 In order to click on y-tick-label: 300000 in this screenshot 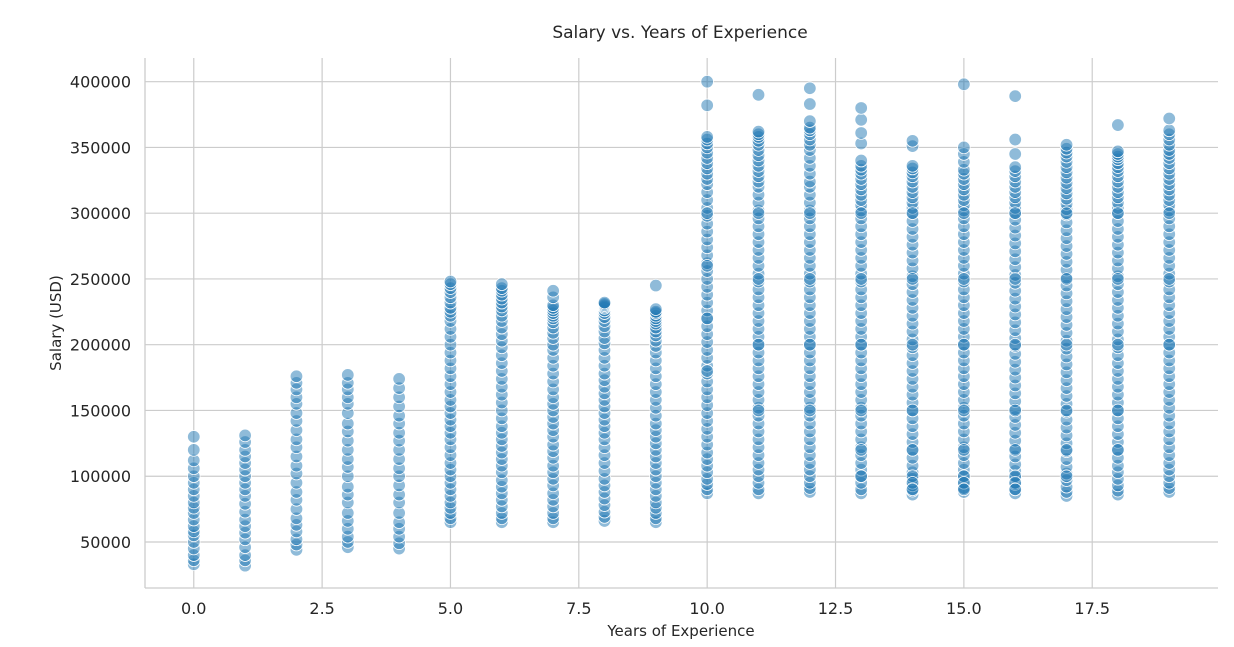, I will do `click(100, 213)`.